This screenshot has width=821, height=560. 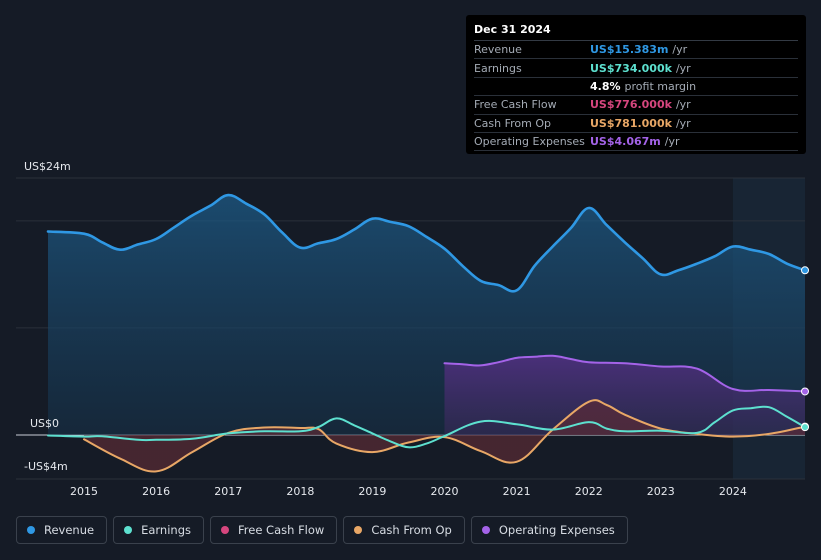 I want to click on earnings-line, so click(x=426, y=427).